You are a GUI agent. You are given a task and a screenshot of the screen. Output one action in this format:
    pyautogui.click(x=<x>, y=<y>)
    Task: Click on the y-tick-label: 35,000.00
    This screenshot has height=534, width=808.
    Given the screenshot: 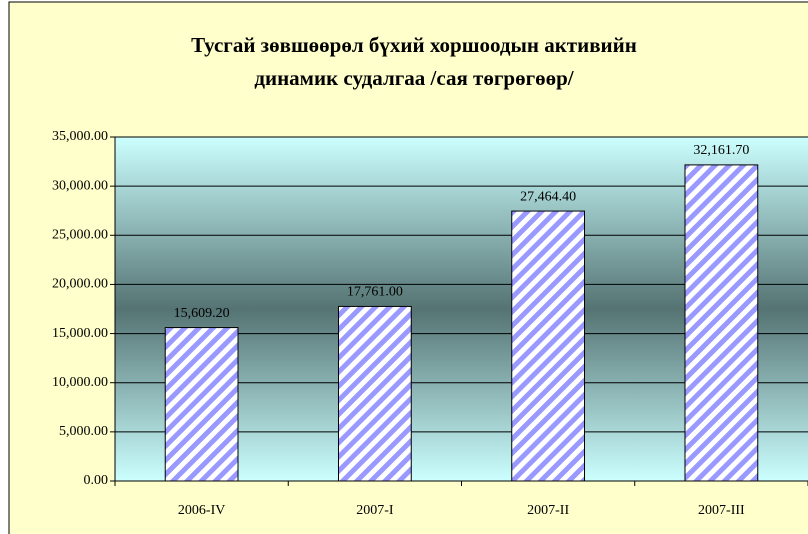 What is the action you would take?
    pyautogui.click(x=80, y=136)
    